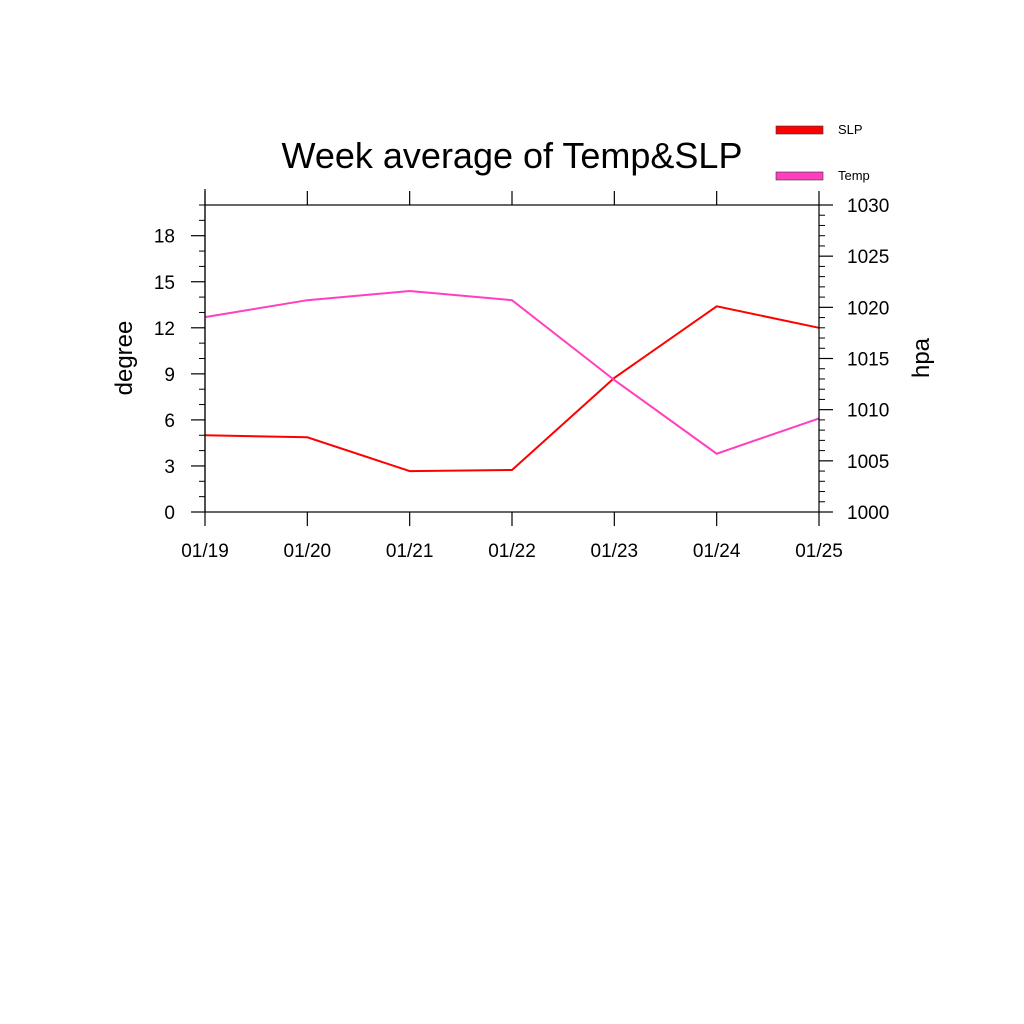  Describe the element at coordinates (169, 421) in the screenshot. I see `left-tick-label: 6` at that location.